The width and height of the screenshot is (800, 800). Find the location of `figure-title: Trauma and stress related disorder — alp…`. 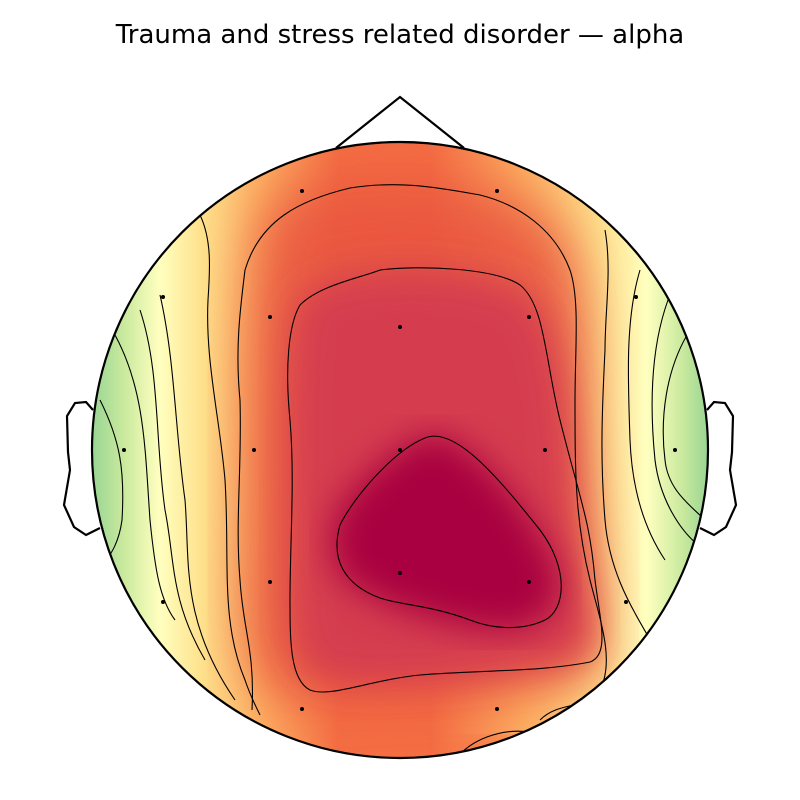

figure-title: Trauma and stress related disorder — alp… is located at coordinates (400, 35).